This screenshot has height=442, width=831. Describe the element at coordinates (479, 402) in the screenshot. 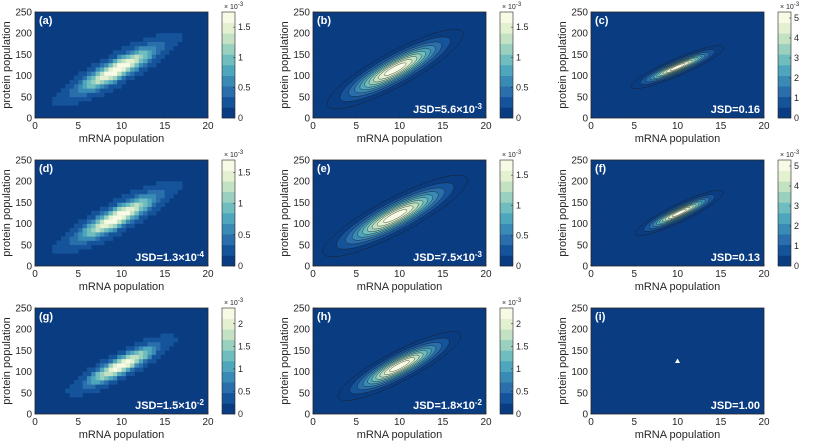

I see `jsd-exponent: -2` at that location.